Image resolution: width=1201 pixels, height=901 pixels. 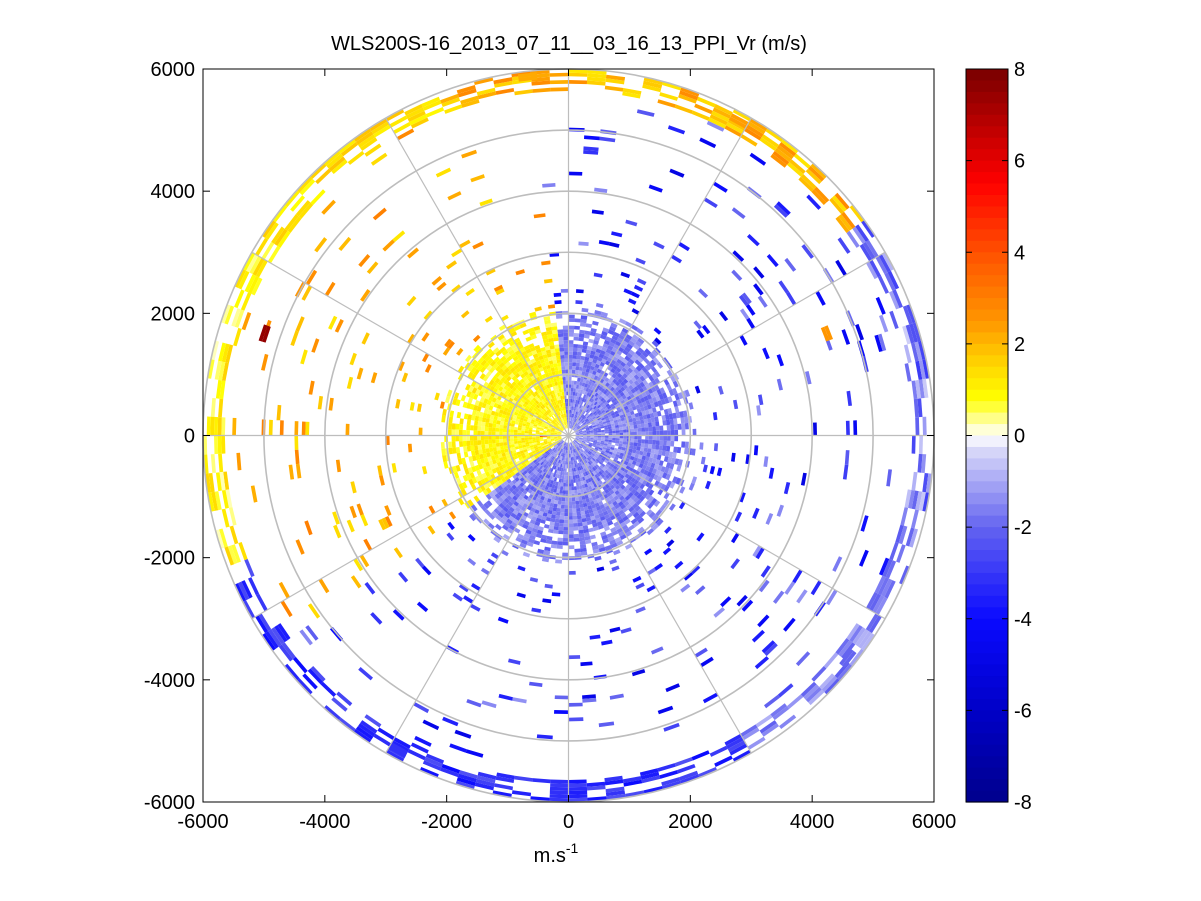 What do you see at coordinates (987, 120) in the screenshot?
I see `colorbar-band` at bounding box center [987, 120].